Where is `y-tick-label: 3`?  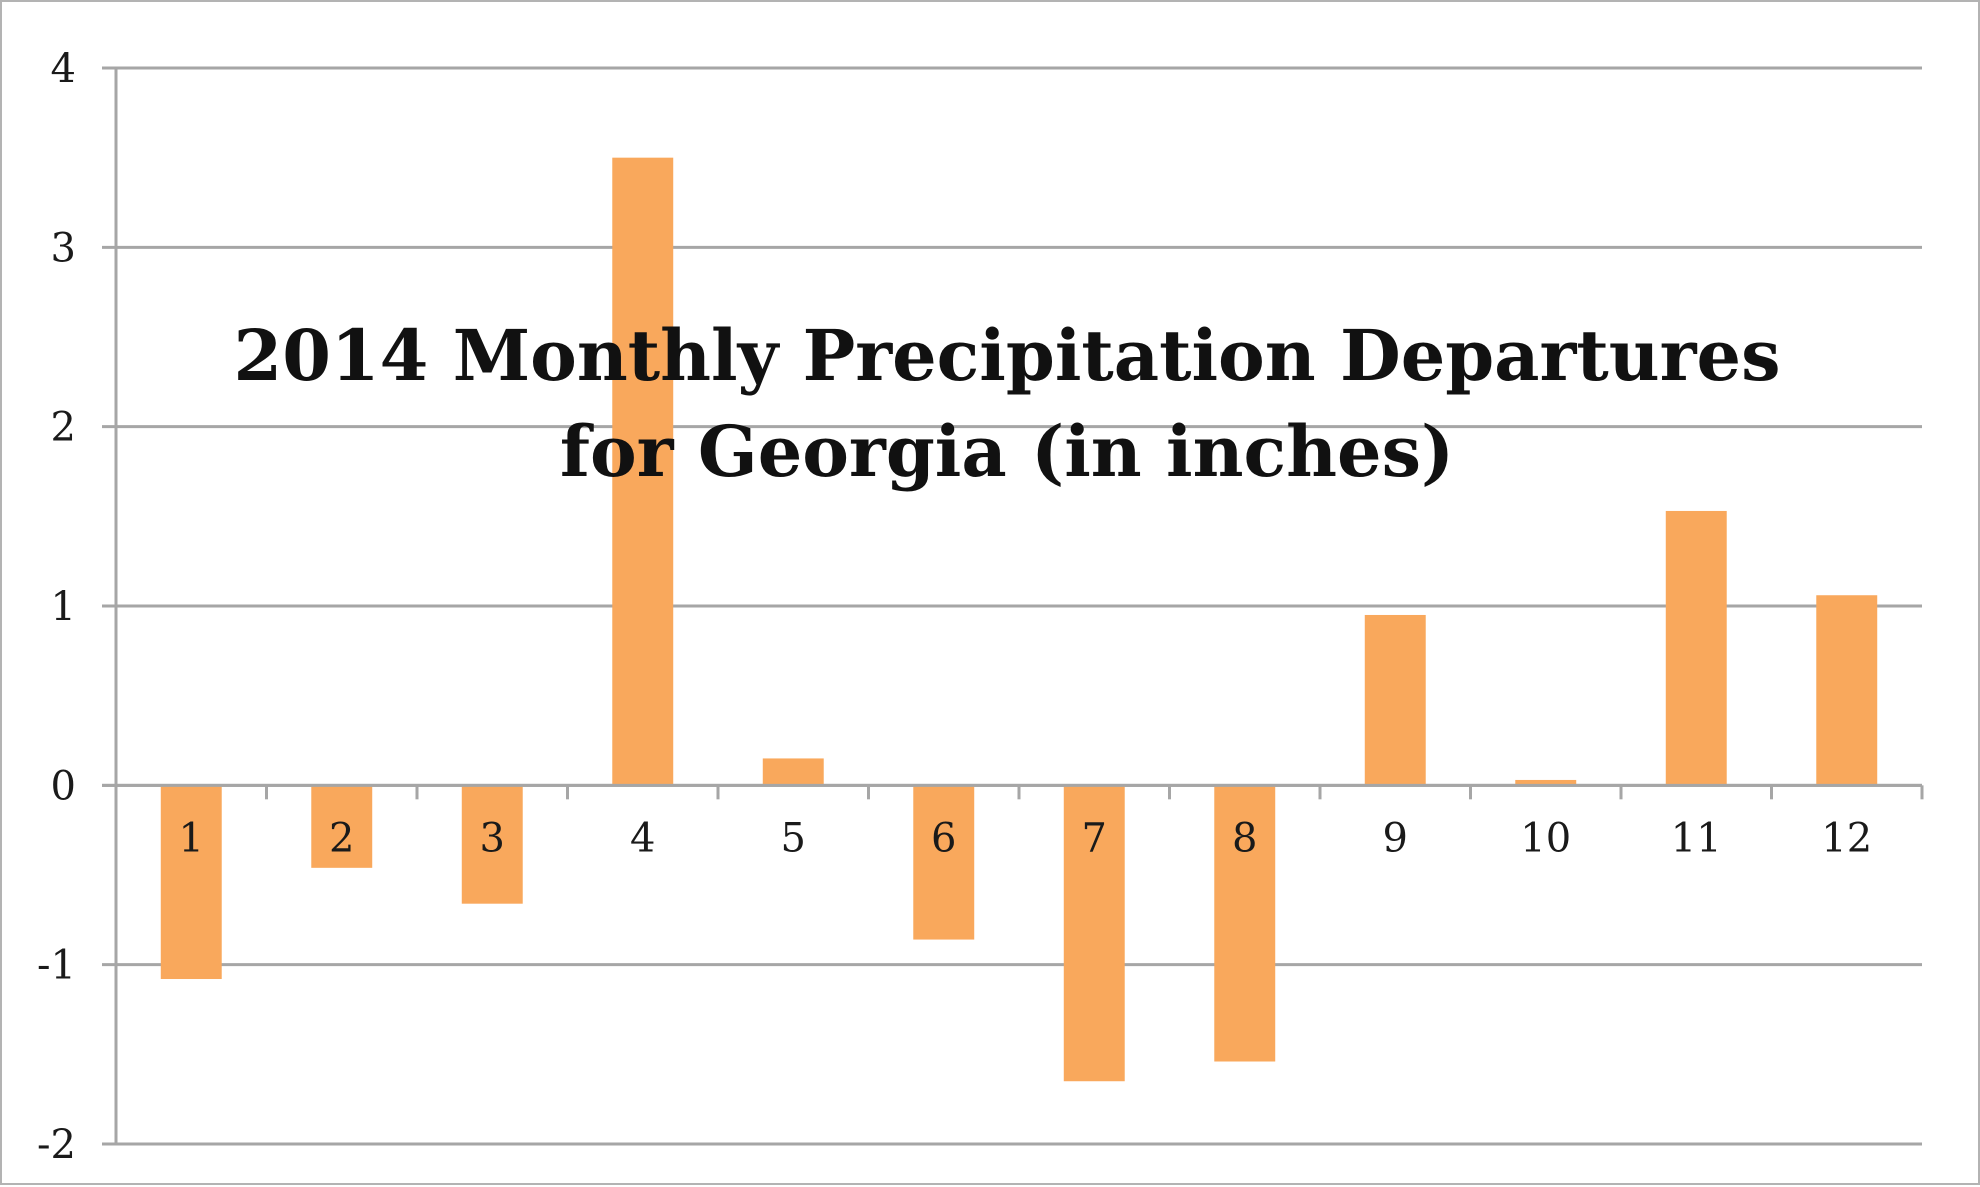
y-tick-label: 3 is located at coordinates (63, 248).